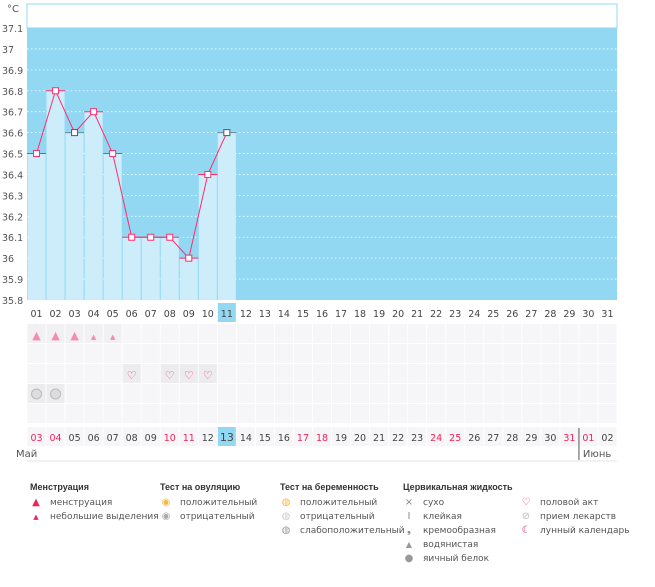 The image size is (655, 587). I want to click on moon-icon: ☾, so click(526, 530).